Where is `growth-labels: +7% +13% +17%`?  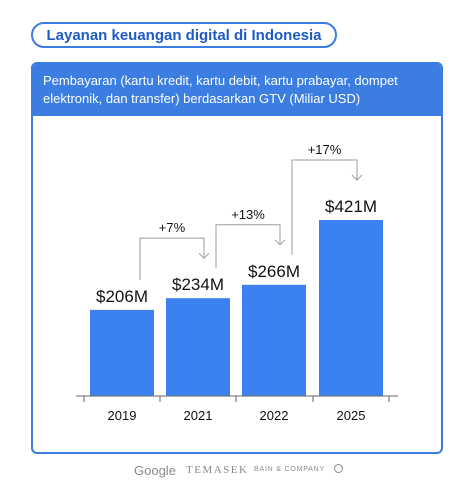 growth-labels: +7% +13% +17% is located at coordinates (250, 188).